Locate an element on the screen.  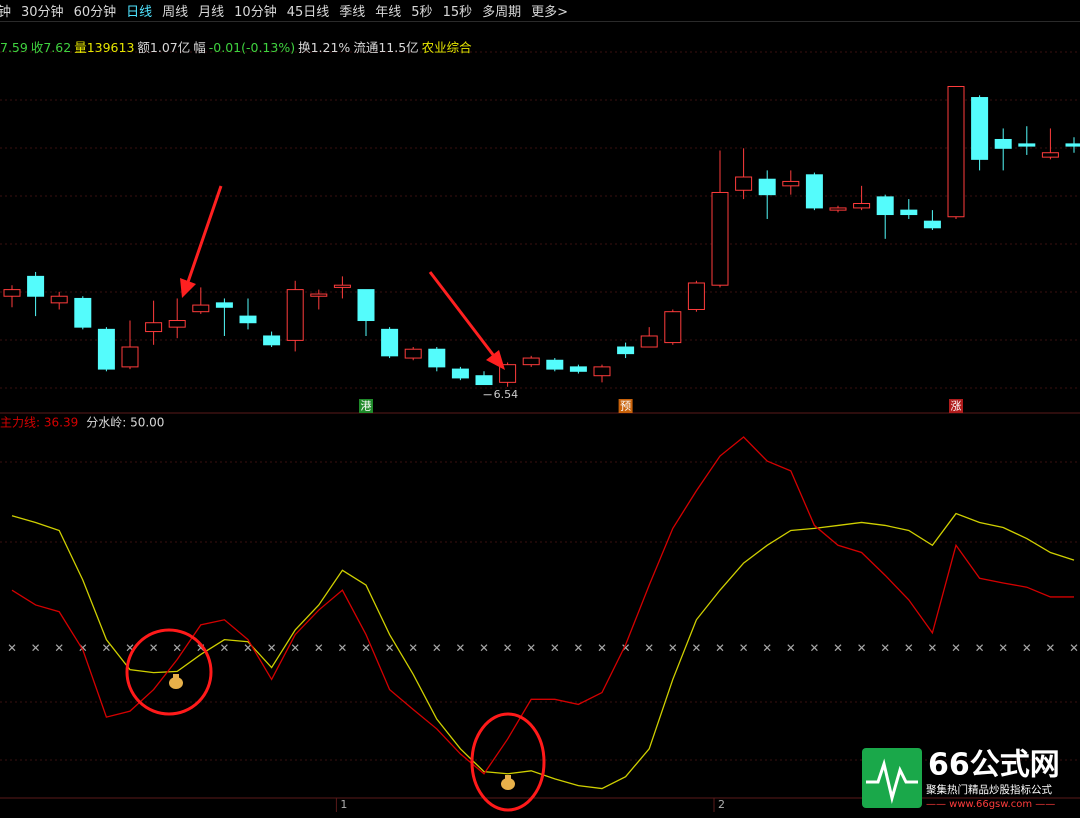
period-tab: 日线 is located at coordinates (139, 12).